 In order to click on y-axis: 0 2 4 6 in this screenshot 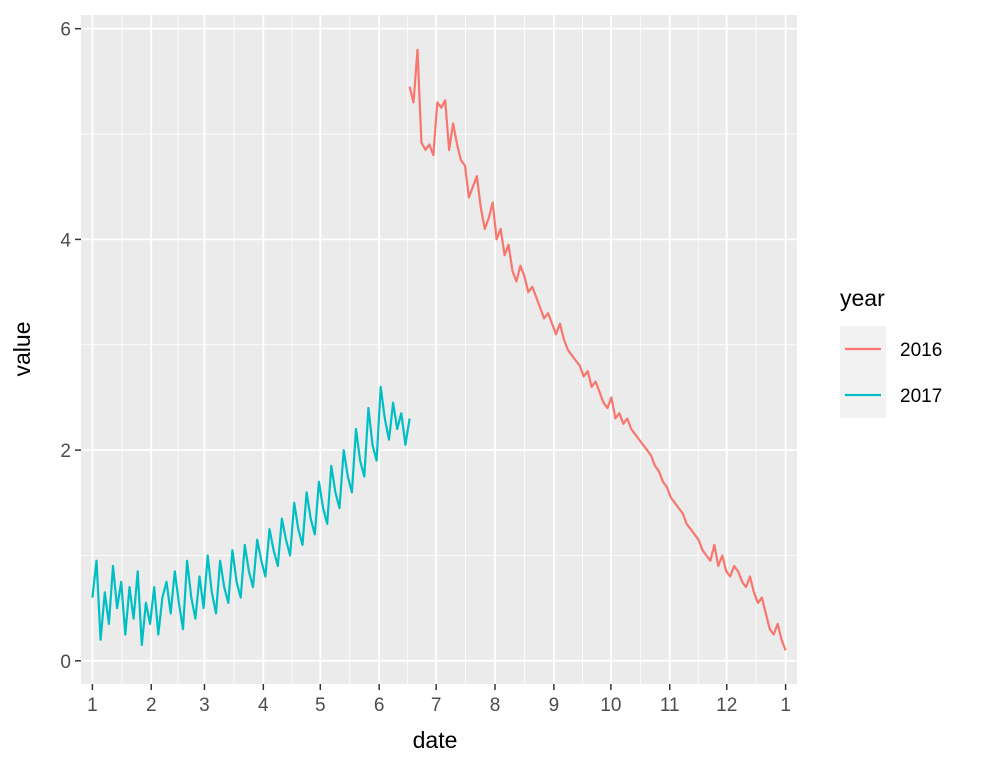, I will do `click(70, 346)`.